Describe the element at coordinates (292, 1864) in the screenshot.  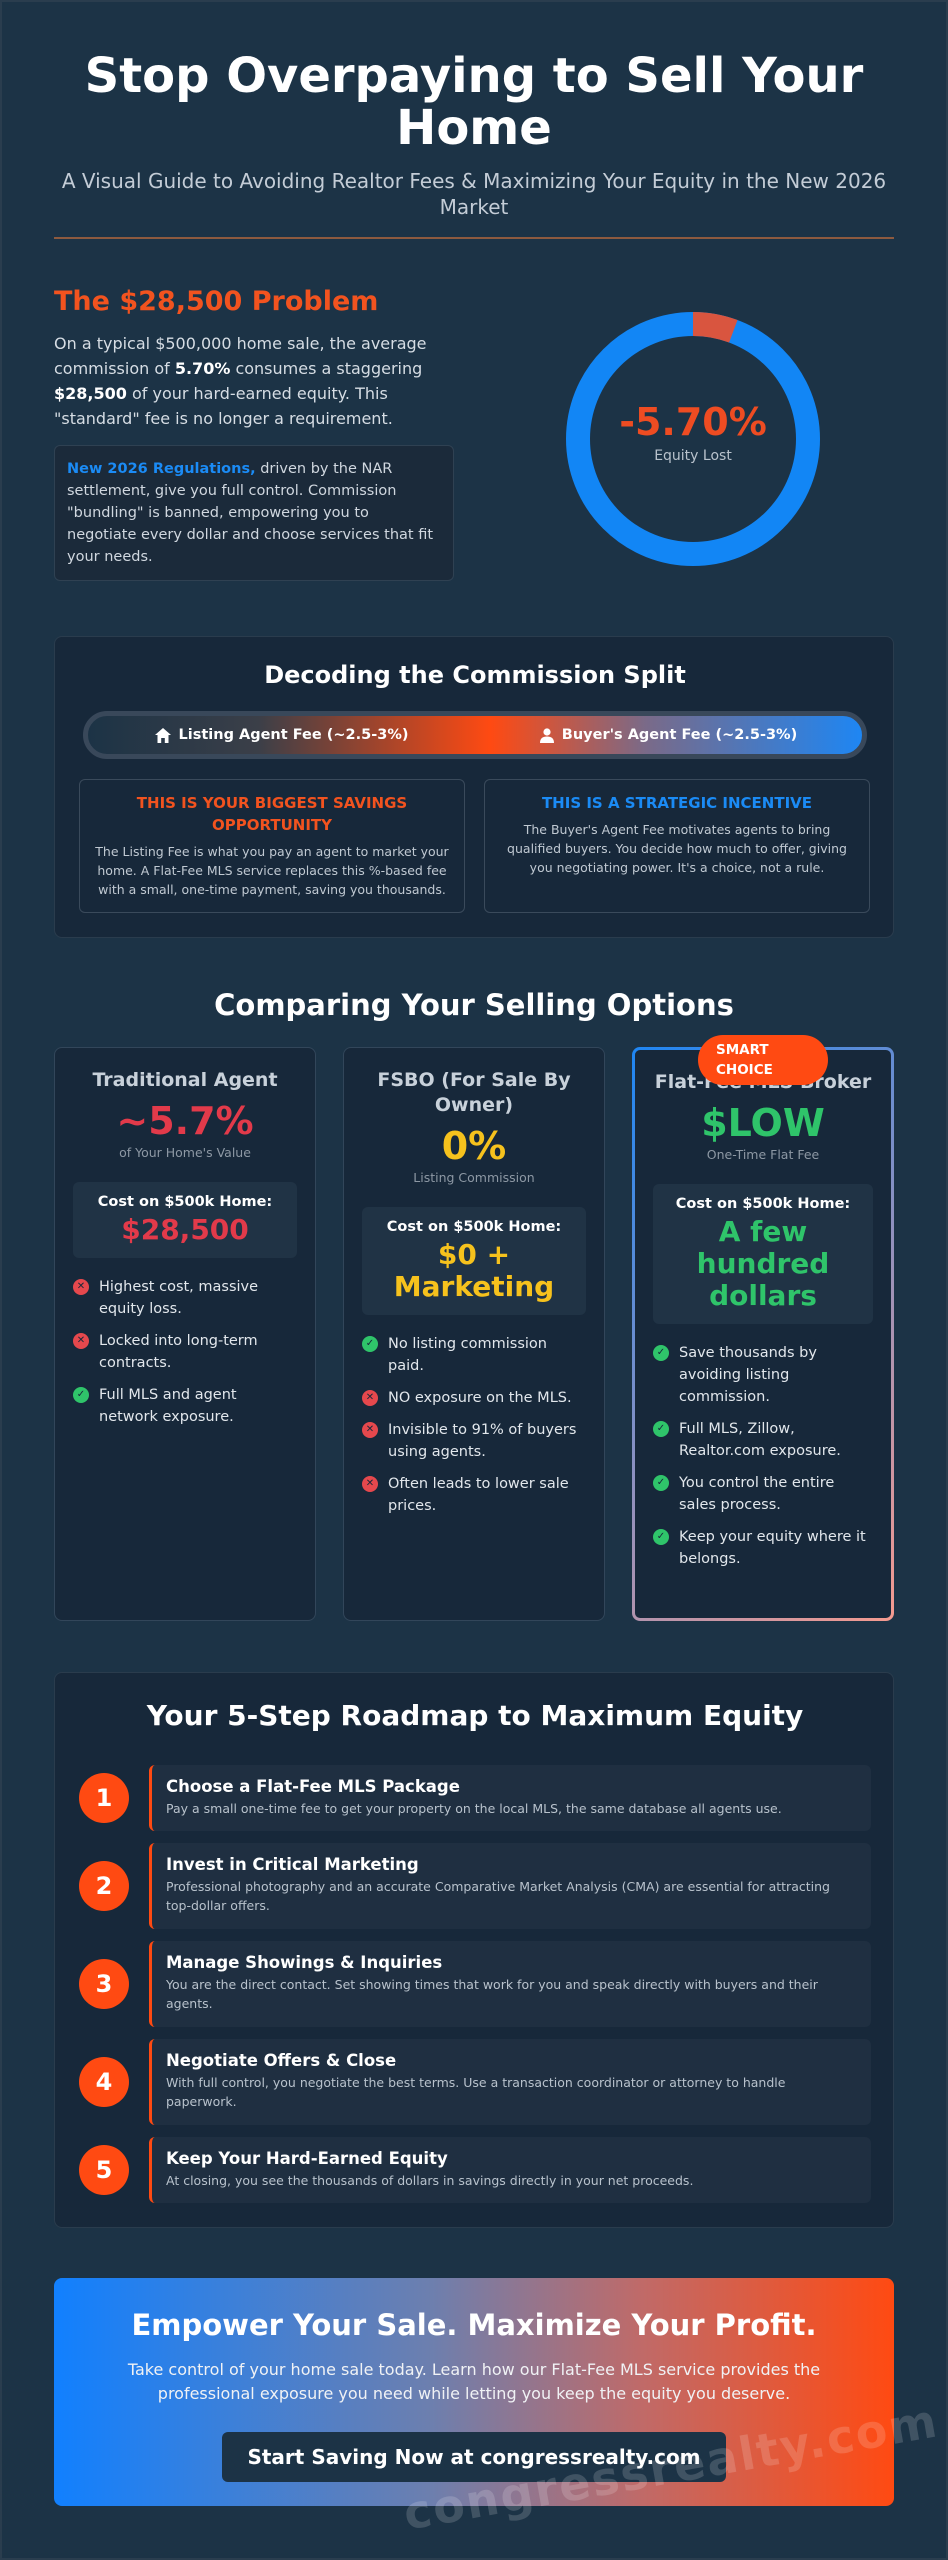
I see `step-title: Invest in Critical Marketing` at that location.